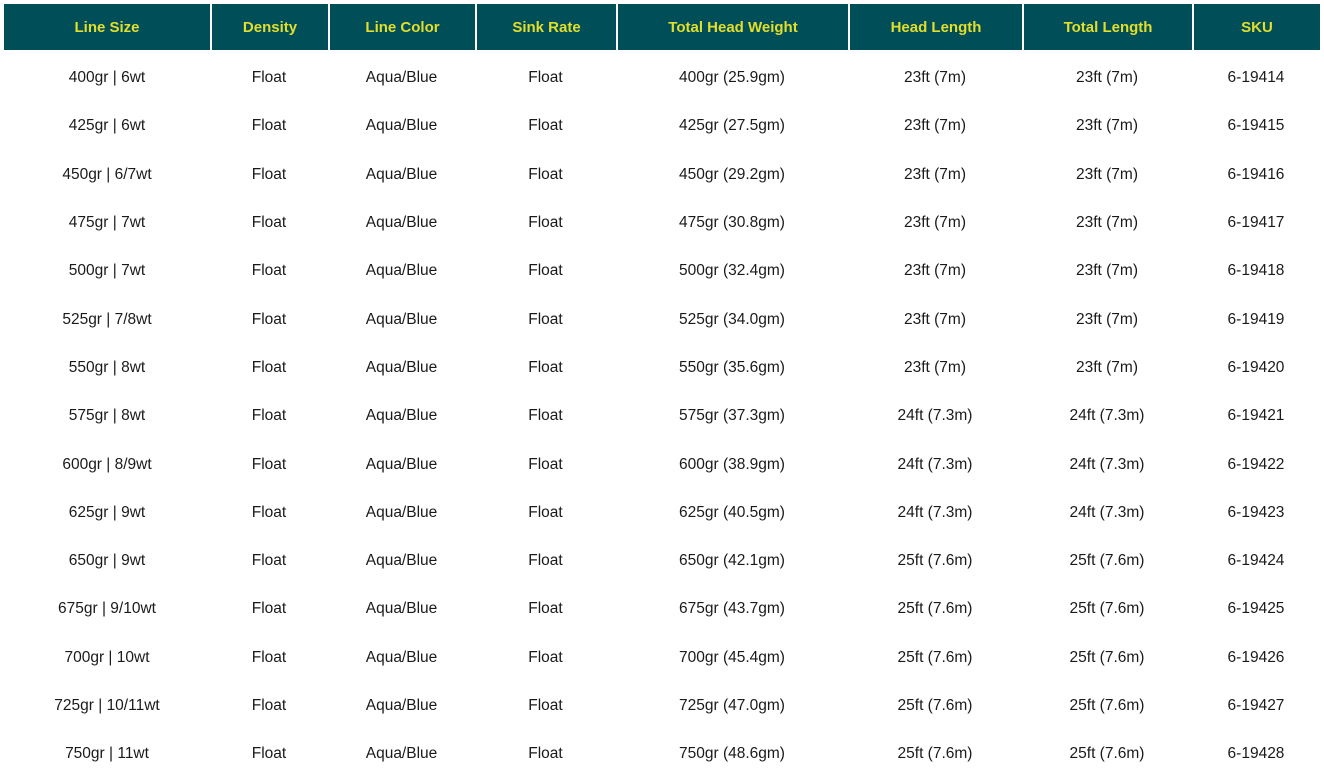  I want to click on cell-line-size: 450gr | 6/7wt, so click(107, 174).